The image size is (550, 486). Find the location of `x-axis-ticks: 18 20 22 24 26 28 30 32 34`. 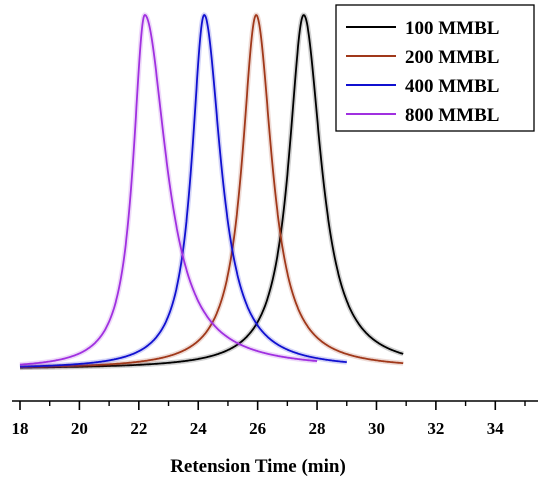

x-axis-ticks: 18 20 22 24 26 28 30 32 34 is located at coordinates (269, 419).